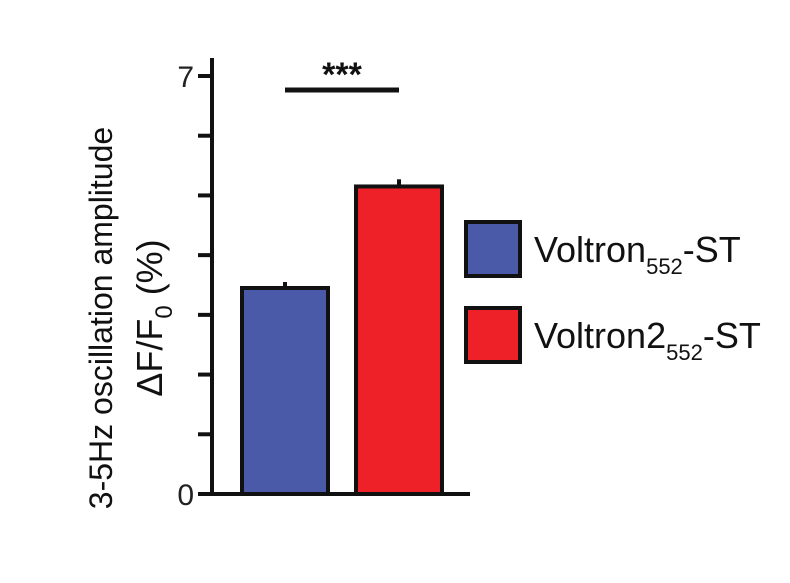 The width and height of the screenshot is (790, 583). I want to click on y-axis-ticks: 70, so click(194, 286).